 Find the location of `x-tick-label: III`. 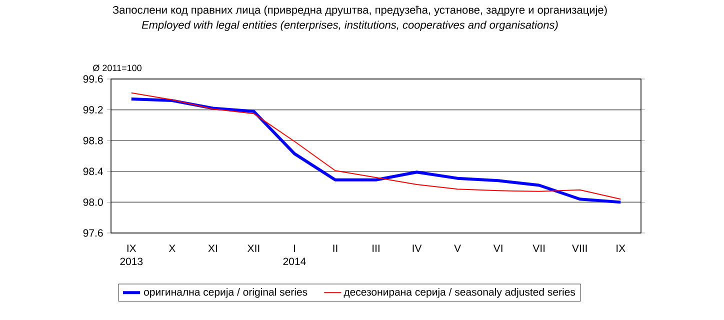

x-tick-label: III is located at coordinates (376, 248).